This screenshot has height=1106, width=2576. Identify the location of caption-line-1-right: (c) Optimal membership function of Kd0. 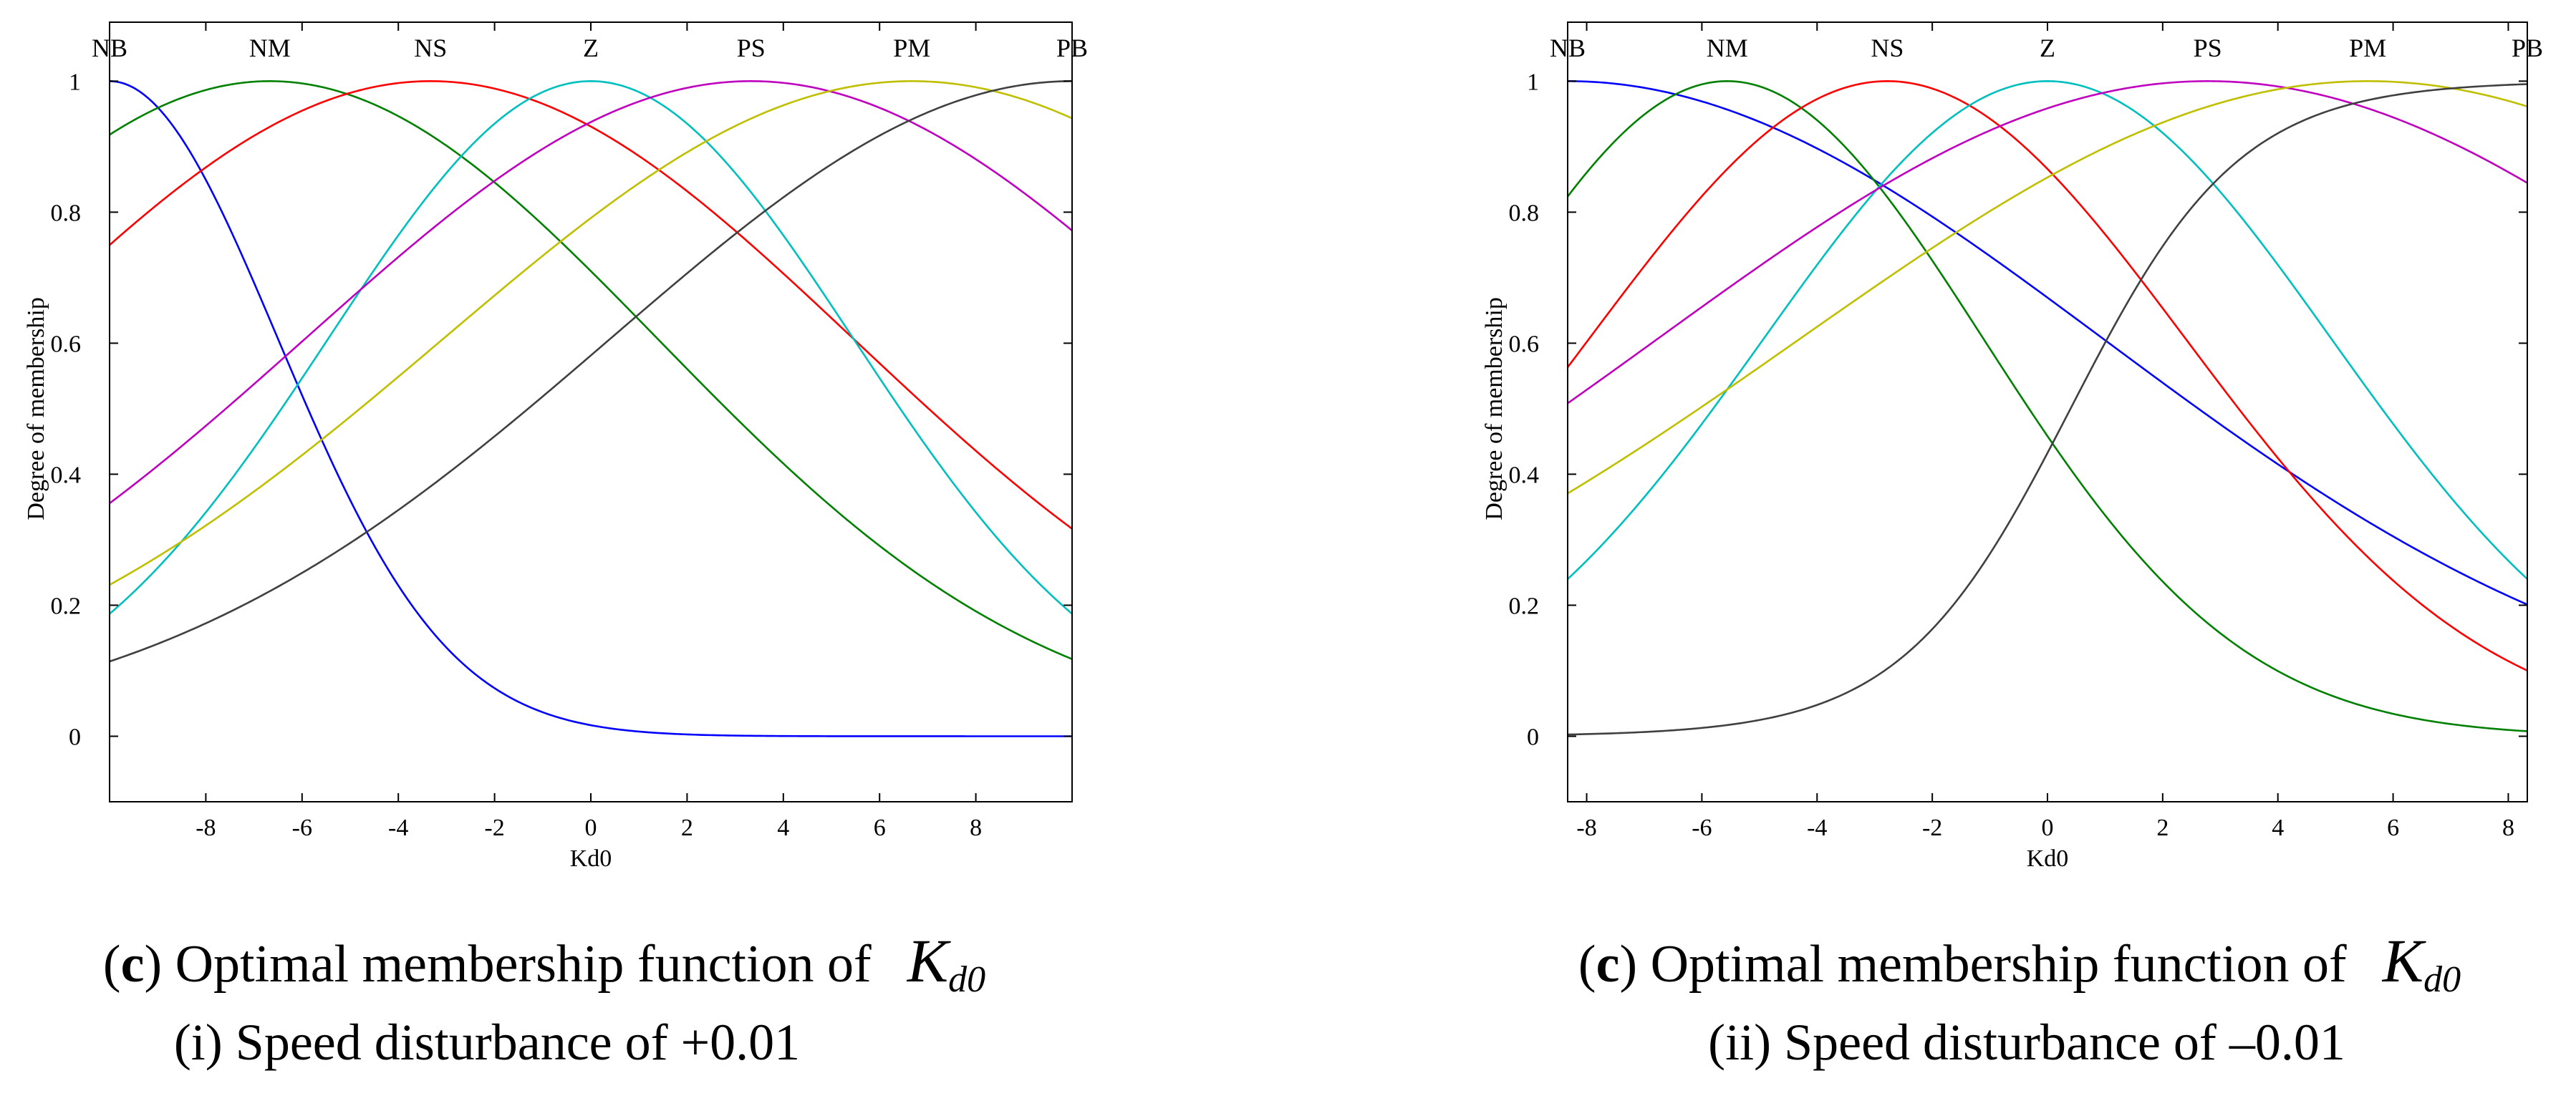
(2019, 963).